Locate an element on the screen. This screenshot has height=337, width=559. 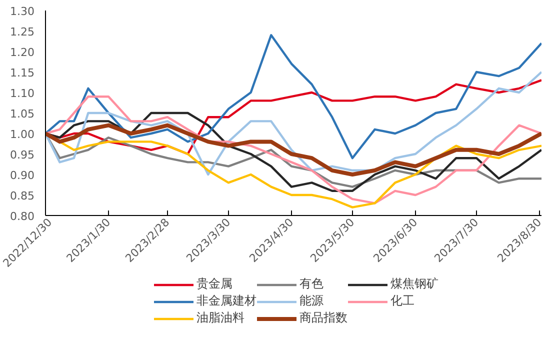
y-tick-label: 1.30 is located at coordinates (22, 11).